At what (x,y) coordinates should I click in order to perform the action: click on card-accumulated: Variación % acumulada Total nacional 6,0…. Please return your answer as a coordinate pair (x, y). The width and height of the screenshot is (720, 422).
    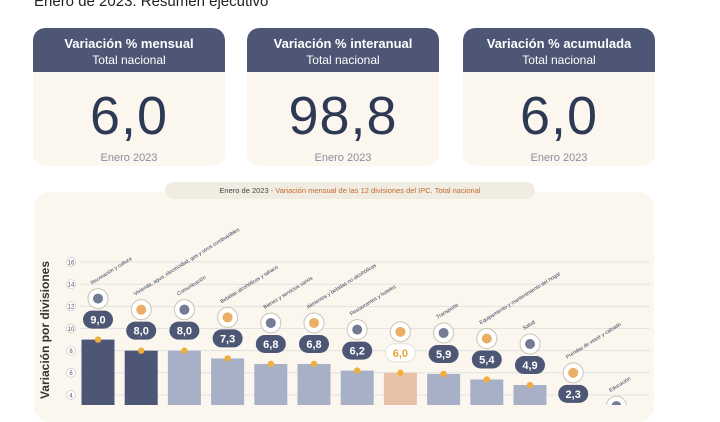
    Looking at the image, I should click on (559, 97).